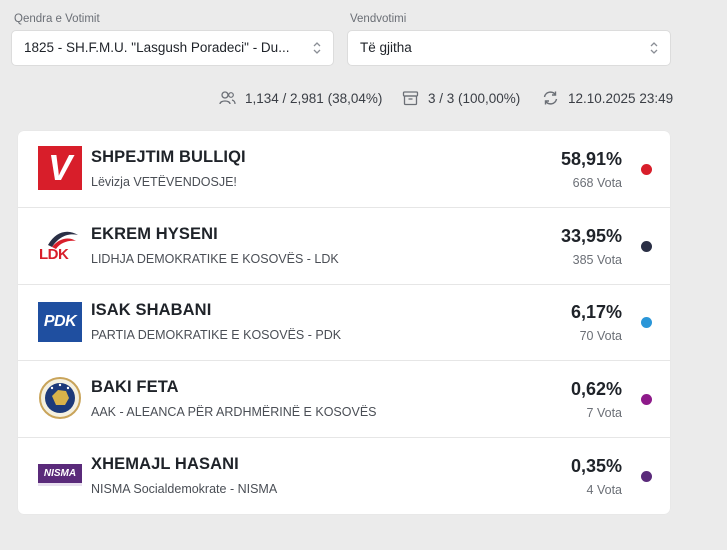  Describe the element at coordinates (60, 322) in the screenshot. I see `pdk-logo: PDK` at that location.